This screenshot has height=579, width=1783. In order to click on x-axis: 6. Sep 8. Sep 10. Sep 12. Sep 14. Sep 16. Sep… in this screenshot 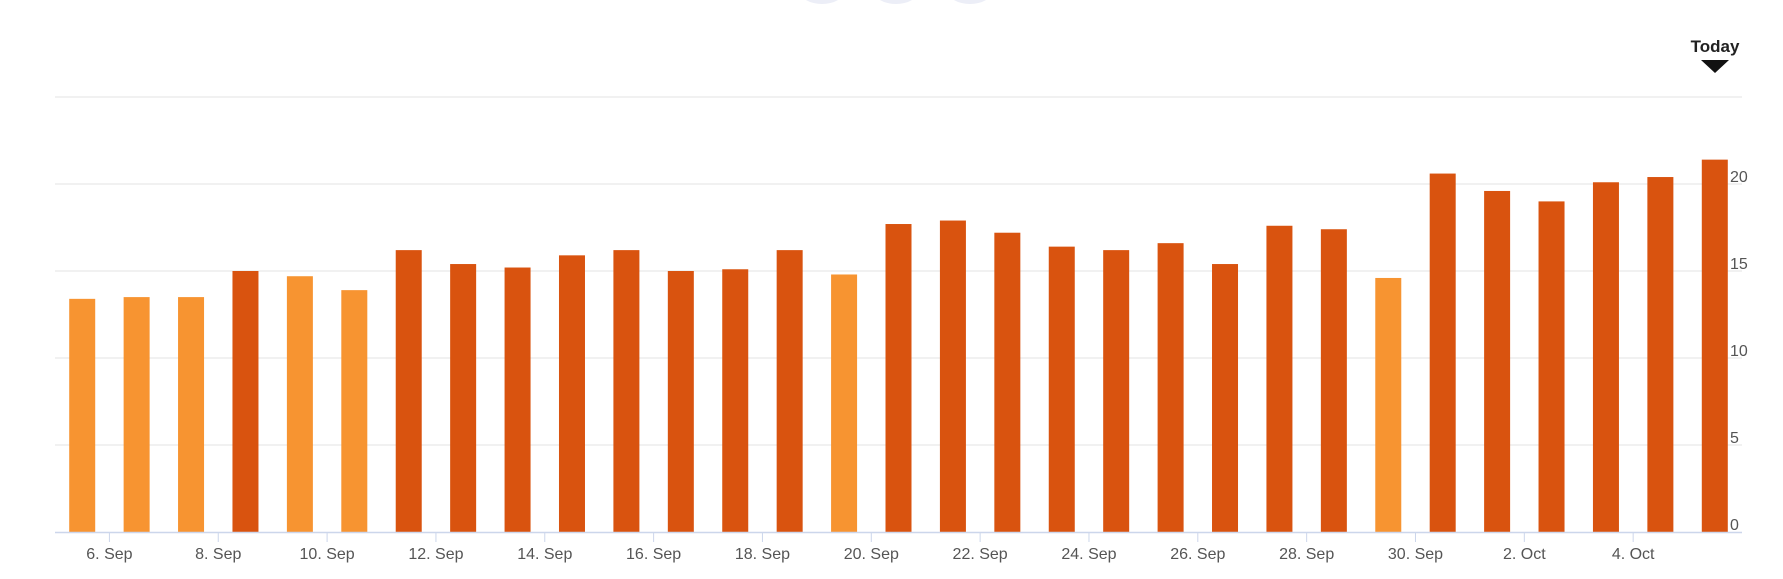, I will do `click(898, 547)`.